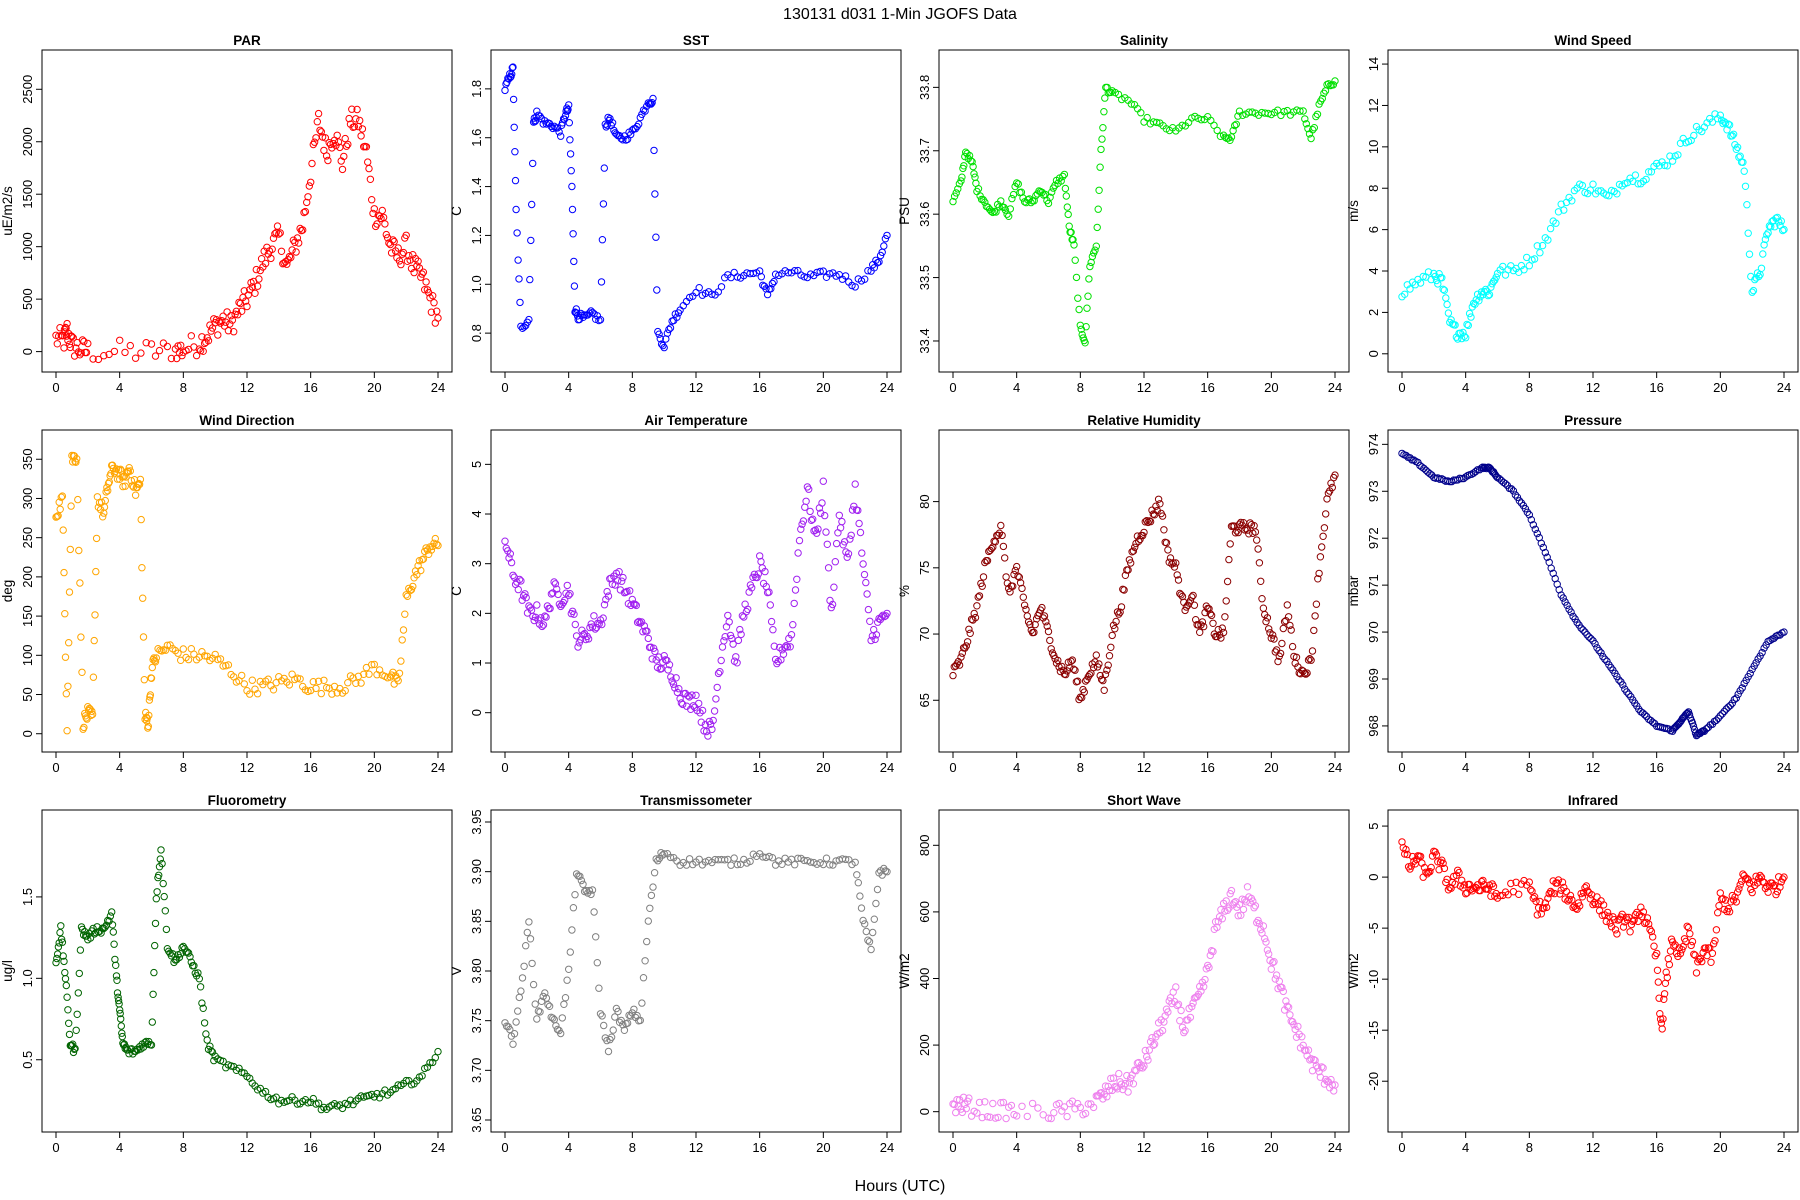 The image size is (1800, 1200). Describe the element at coordinates (1016, 1147) in the screenshot. I see `x-tick-label: 4` at that location.